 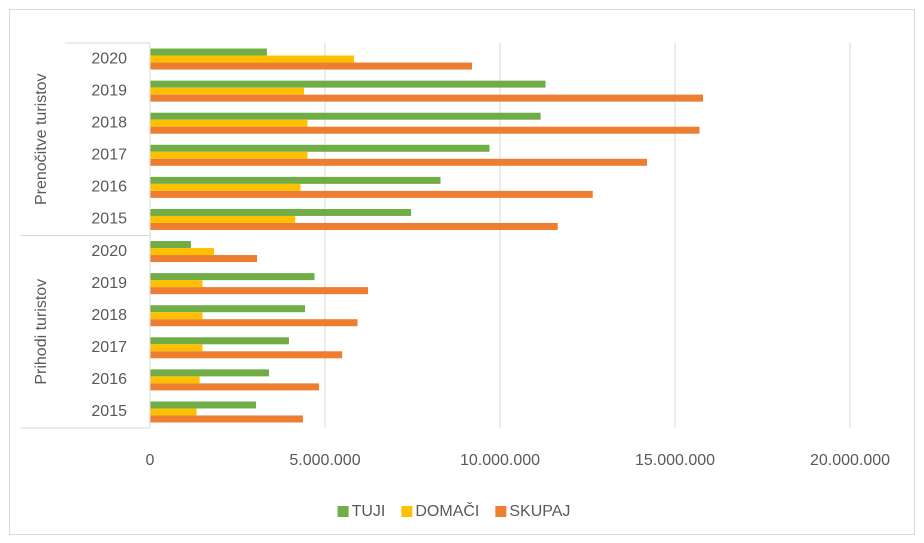 What do you see at coordinates (447, 510) in the screenshot?
I see `legend-label: DOMAČI` at bounding box center [447, 510].